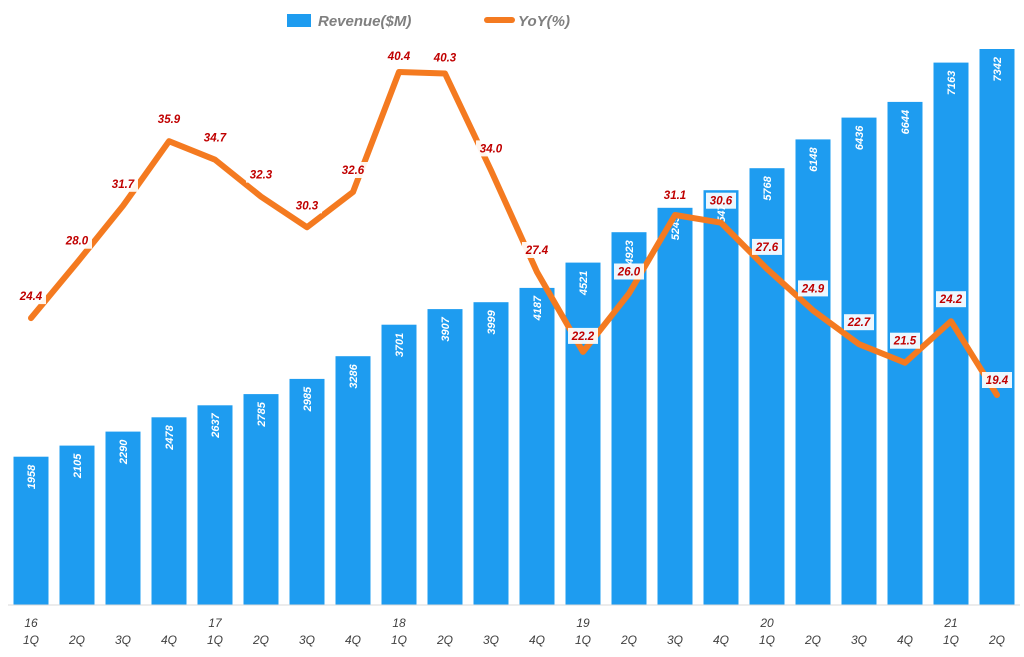 Image resolution: width=1024 pixels, height=657 pixels. I want to click on yoy-data-label: 19.4, so click(997, 381).